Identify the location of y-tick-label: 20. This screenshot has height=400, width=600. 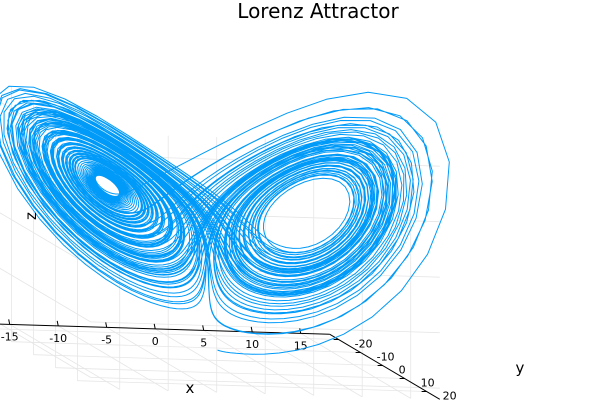
(450, 395).